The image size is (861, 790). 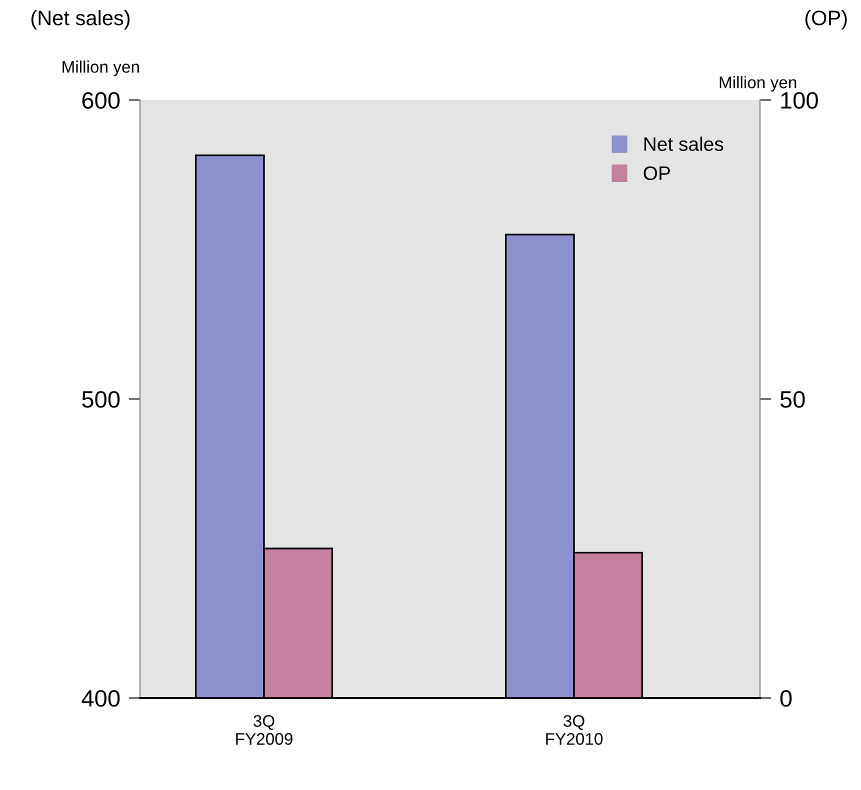 What do you see at coordinates (657, 173) in the screenshot?
I see `legend-label: OP` at bounding box center [657, 173].